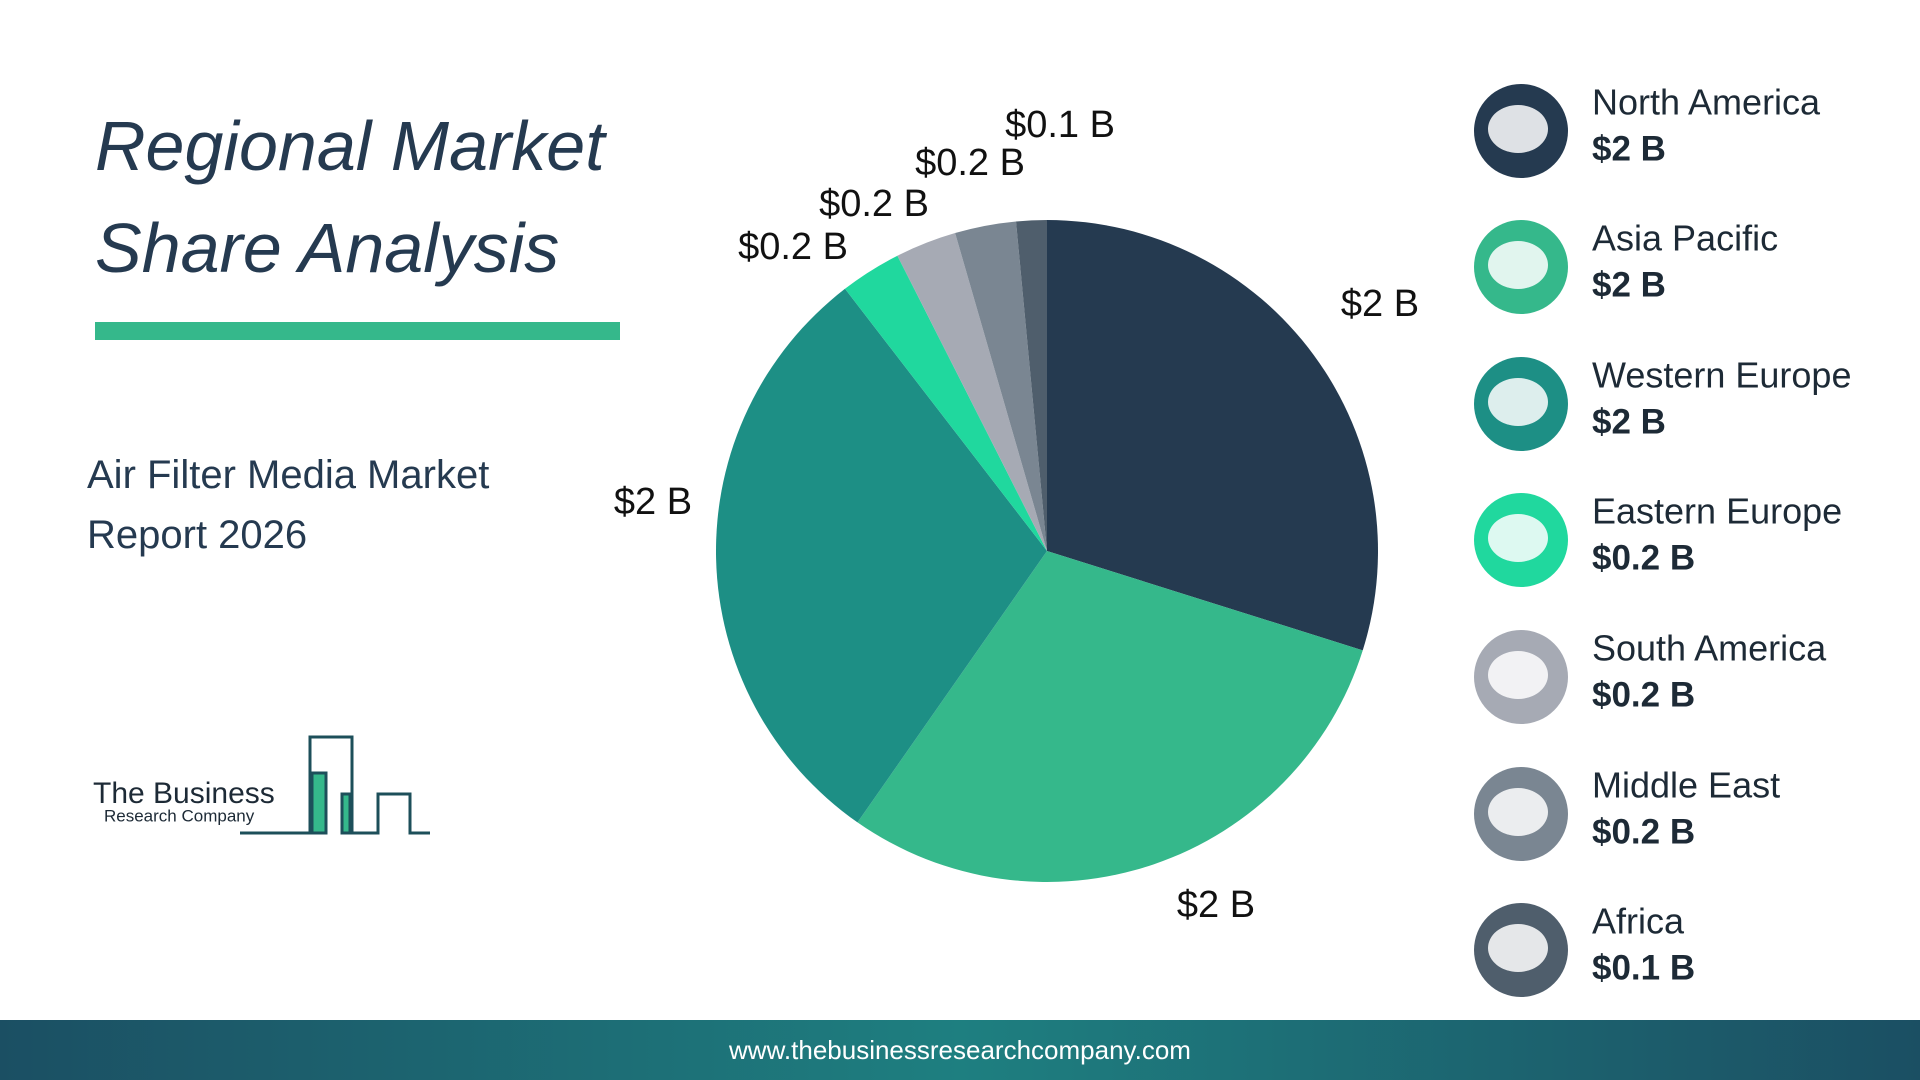 The width and height of the screenshot is (1920, 1080). I want to click on legend-label: Africa, so click(1638, 921).